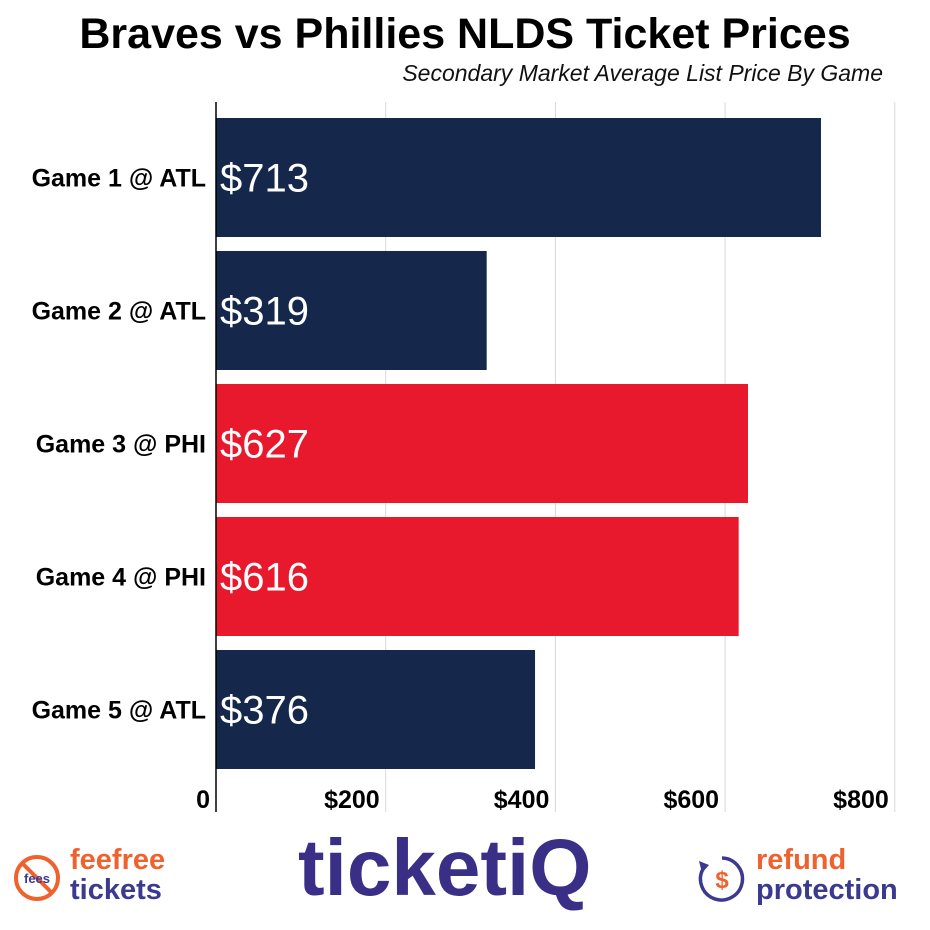  Describe the element at coordinates (119, 711) in the screenshot. I see `category-label: Game 5 @ ATL` at that location.